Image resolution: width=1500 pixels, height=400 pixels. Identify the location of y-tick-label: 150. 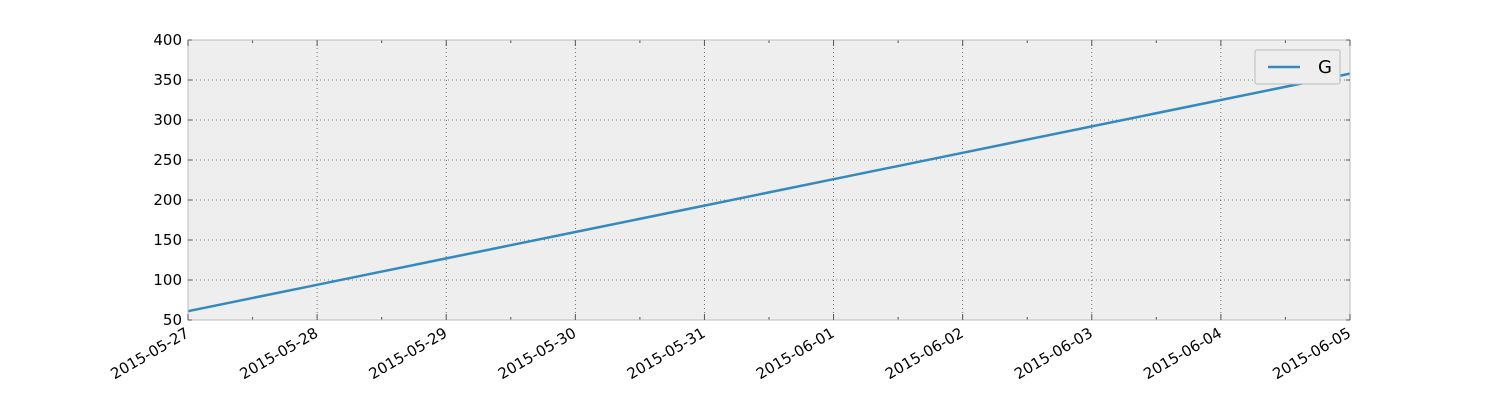
(167, 240).